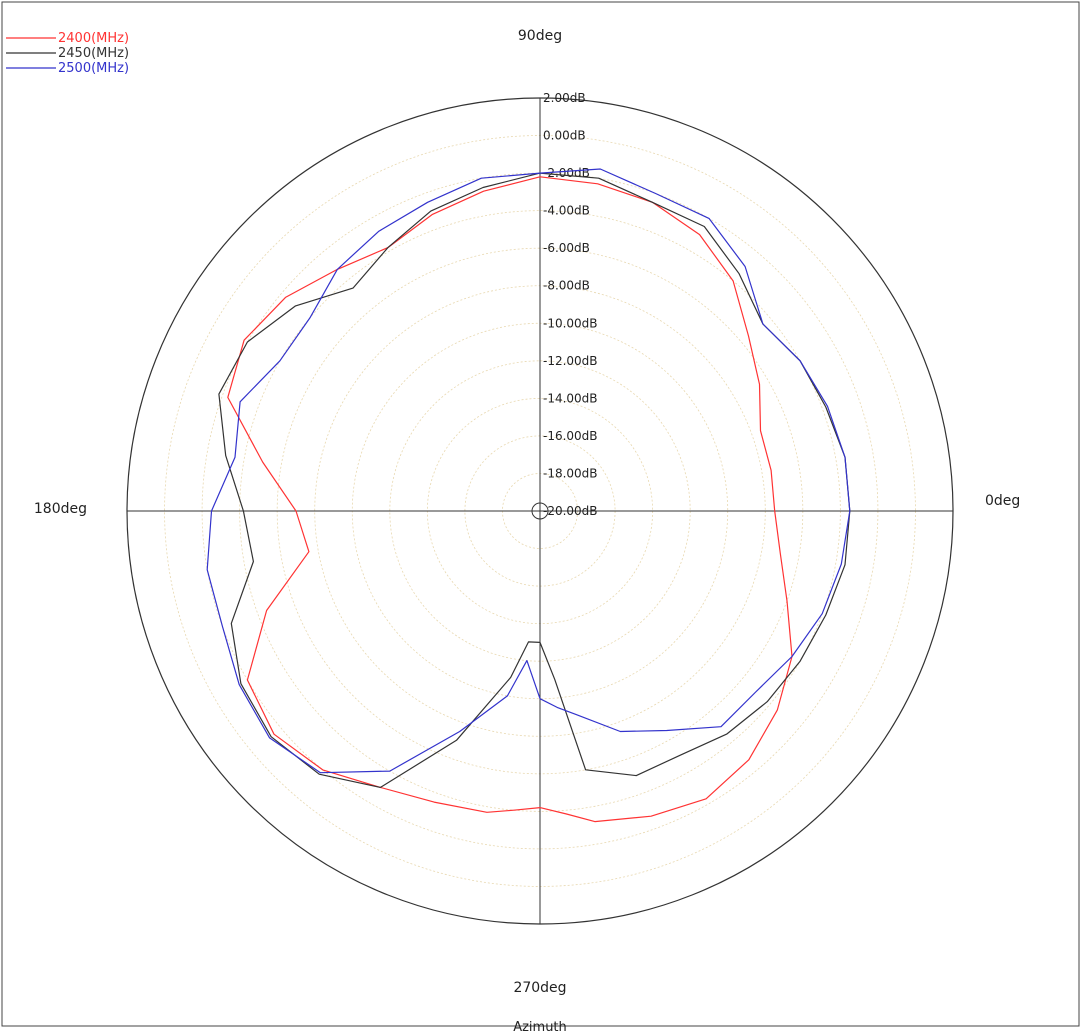 This screenshot has height=1034, width=1081. I want to click on legend-label-1: 2450(MHz), so click(93, 53).